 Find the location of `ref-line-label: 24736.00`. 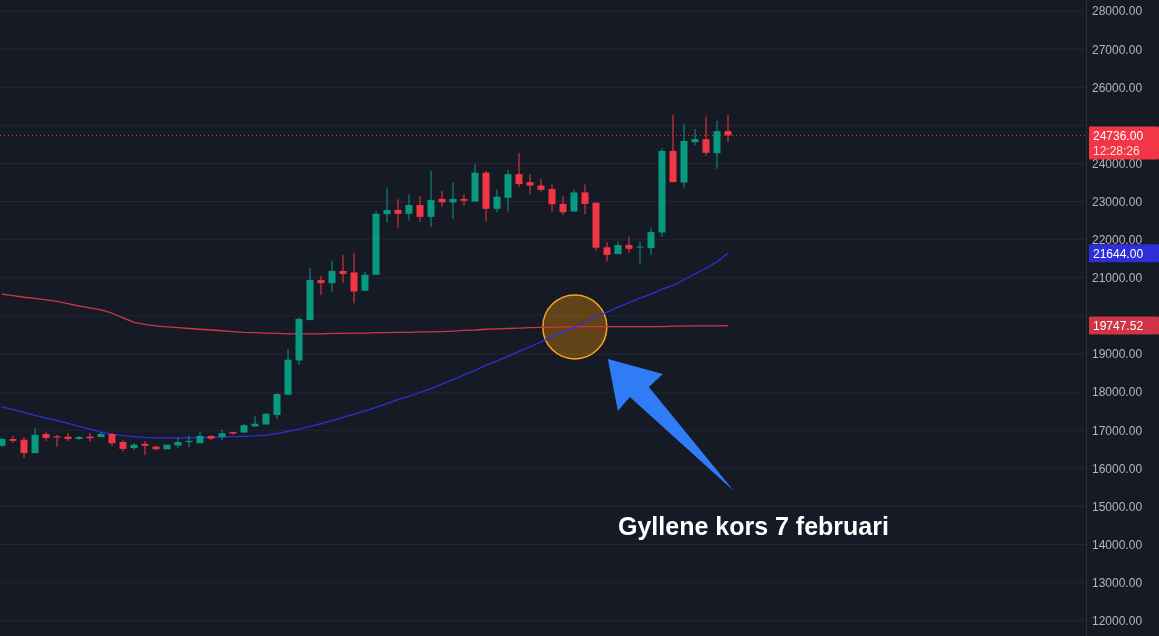

ref-line-label: 24736.00 is located at coordinates (1118, 135).